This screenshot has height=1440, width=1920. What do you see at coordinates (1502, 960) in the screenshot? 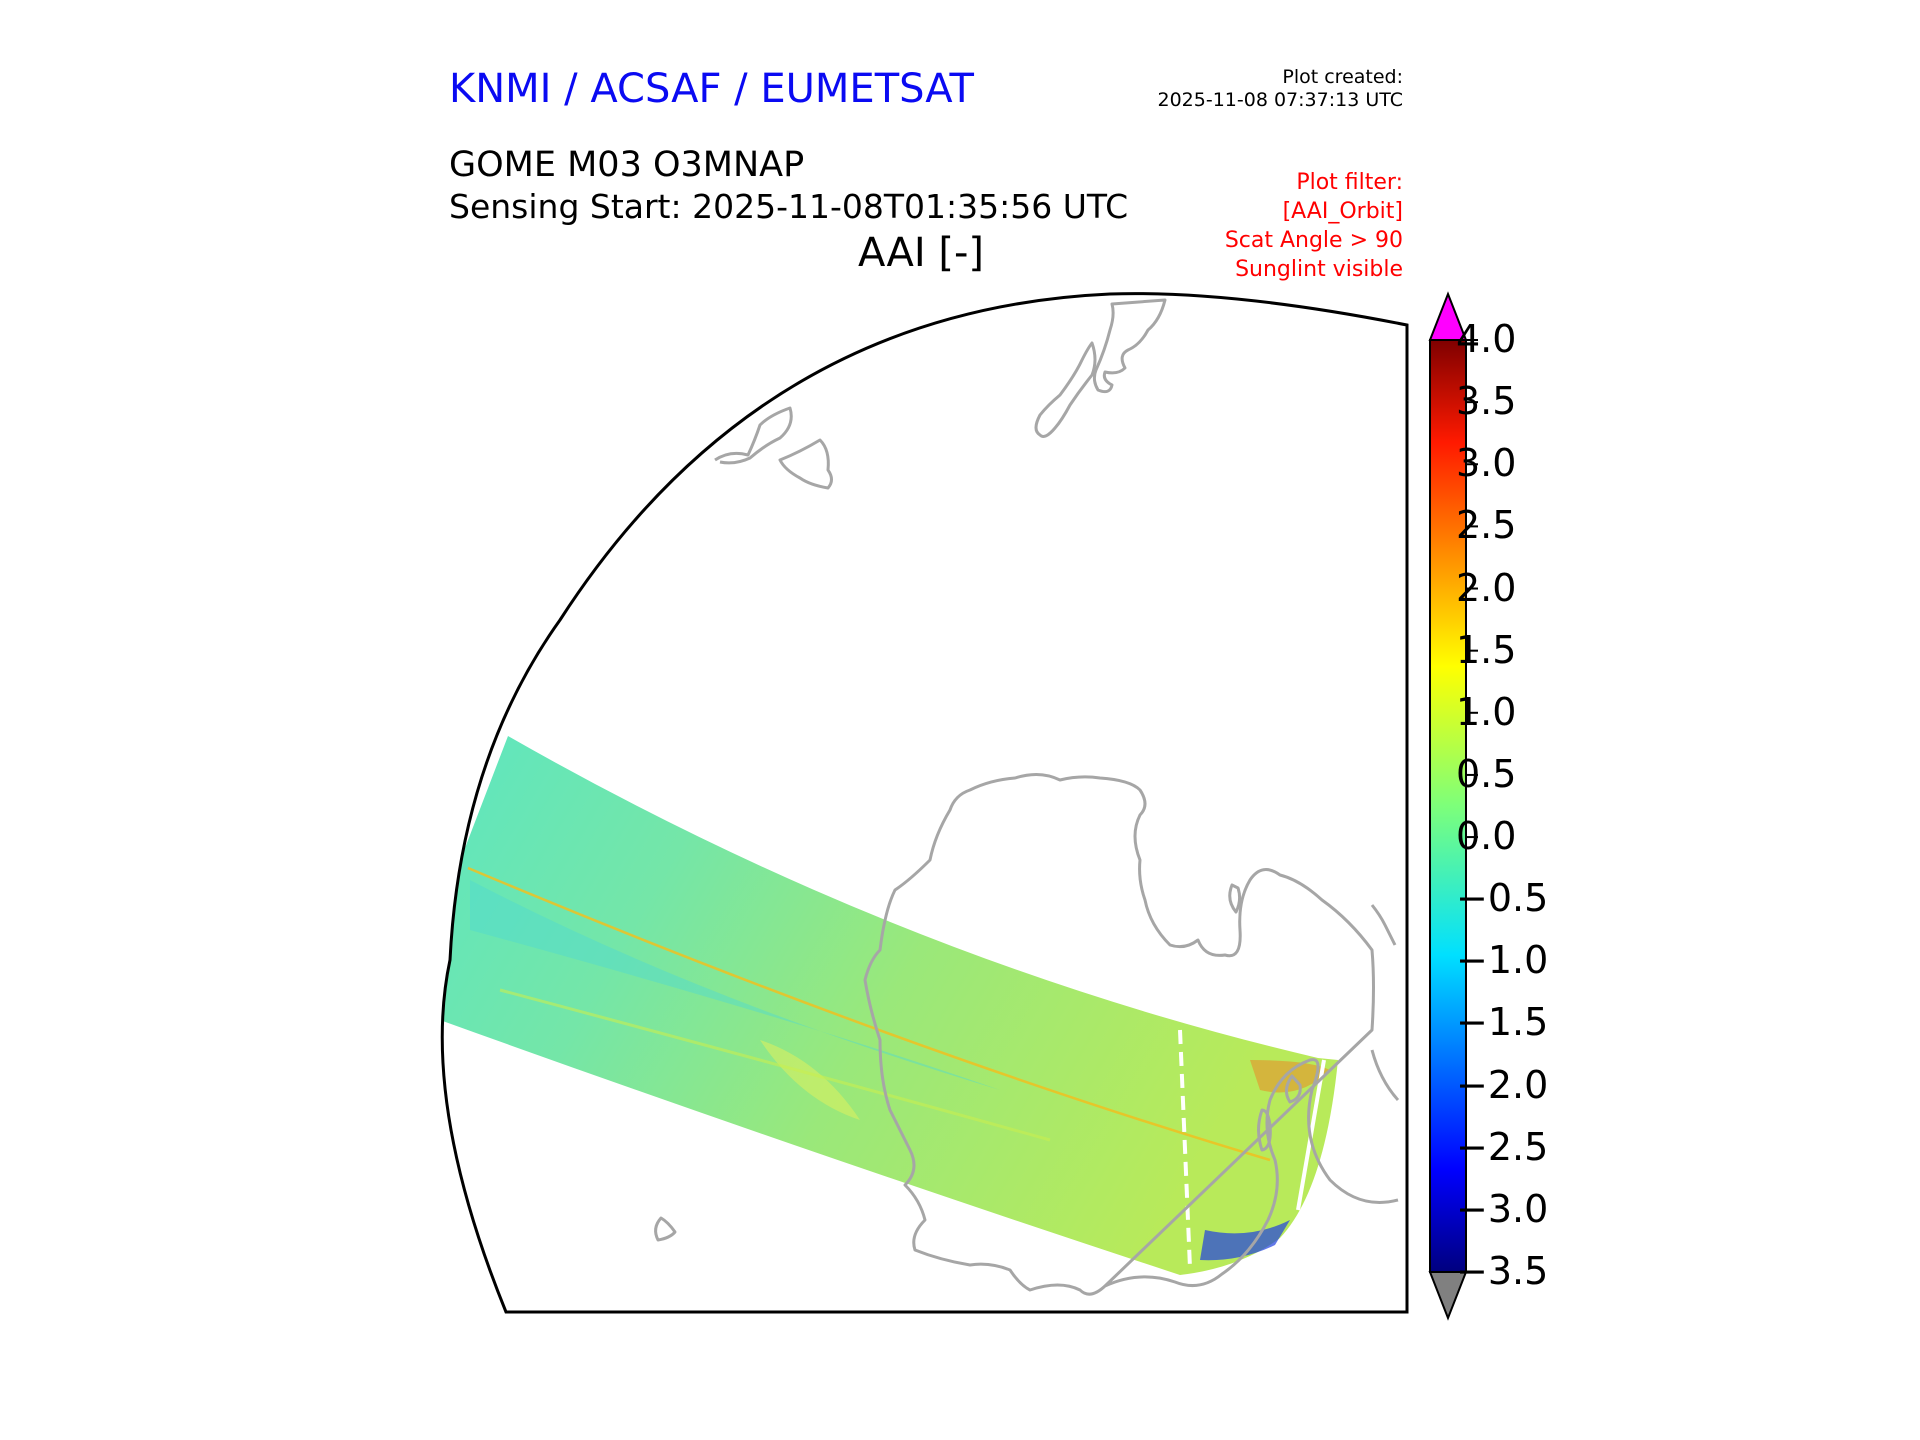
I see `colorbar-tick-label: −1.0` at bounding box center [1502, 960].